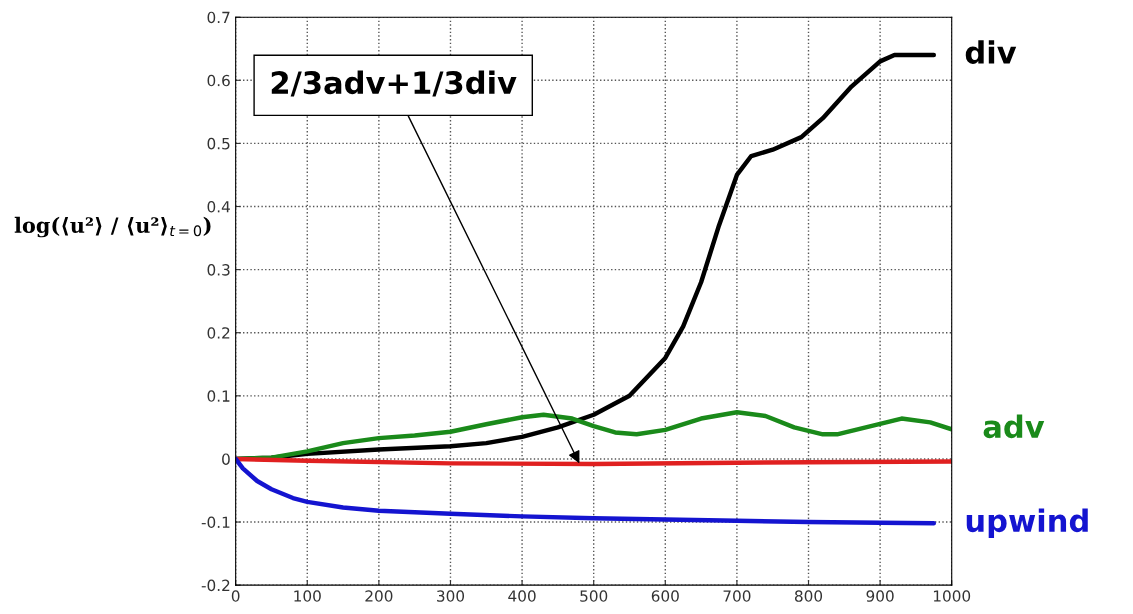  What do you see at coordinates (215, 522) in the screenshot?
I see `y-tick-label: -0.1` at bounding box center [215, 522].